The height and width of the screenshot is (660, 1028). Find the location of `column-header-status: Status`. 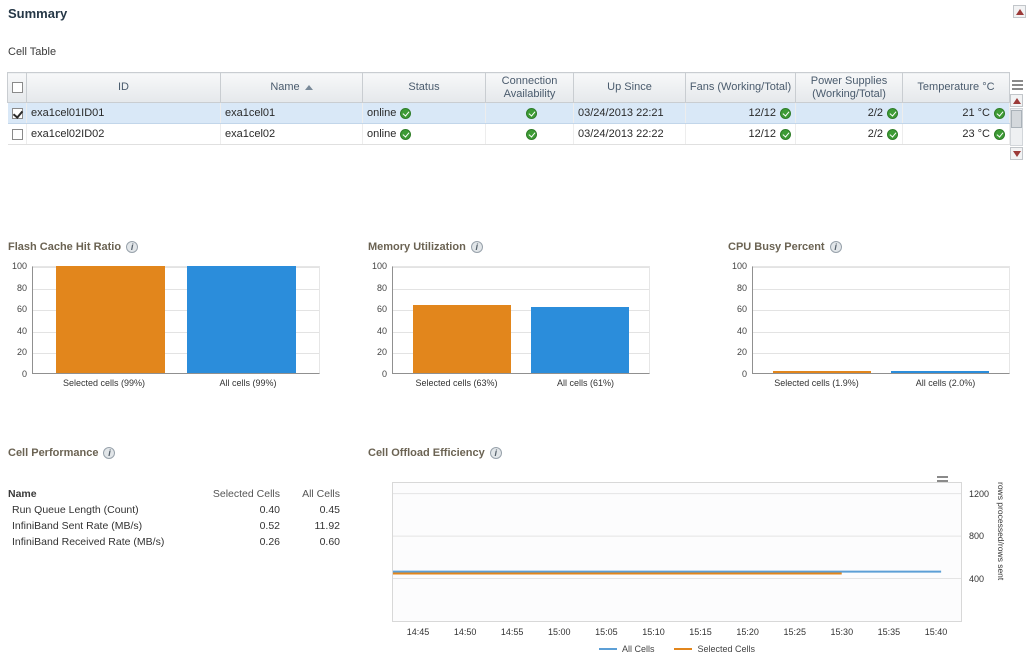

column-header-status: Status is located at coordinates (424, 87).